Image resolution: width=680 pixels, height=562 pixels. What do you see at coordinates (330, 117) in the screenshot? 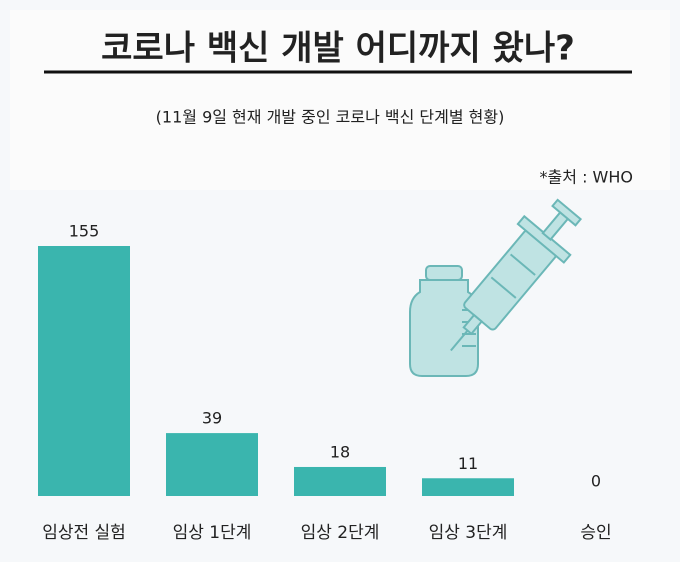
I see `subtitle: (11월 9일 현재 개발 중인 코로나 백신 단계별 현황)` at bounding box center [330, 117].